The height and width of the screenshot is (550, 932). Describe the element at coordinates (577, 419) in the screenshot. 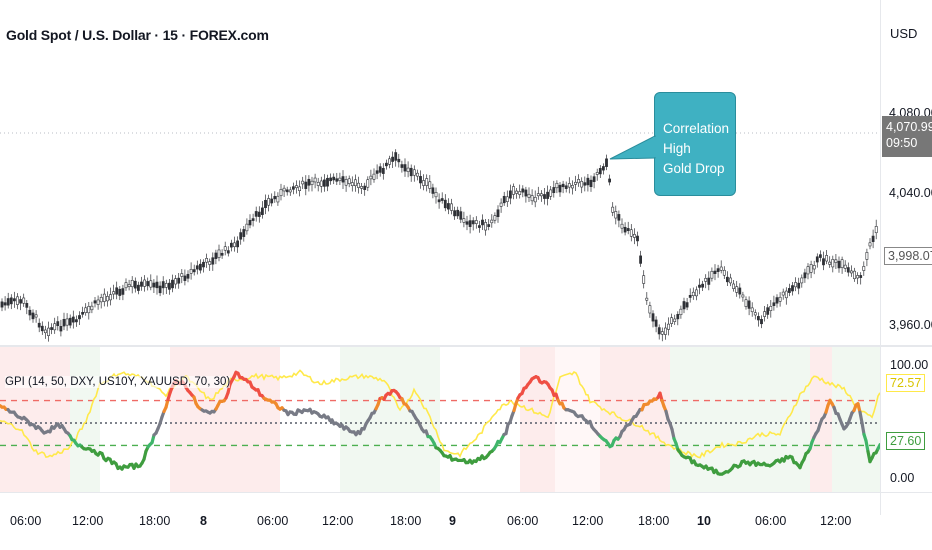

I see `regime-band` at that location.